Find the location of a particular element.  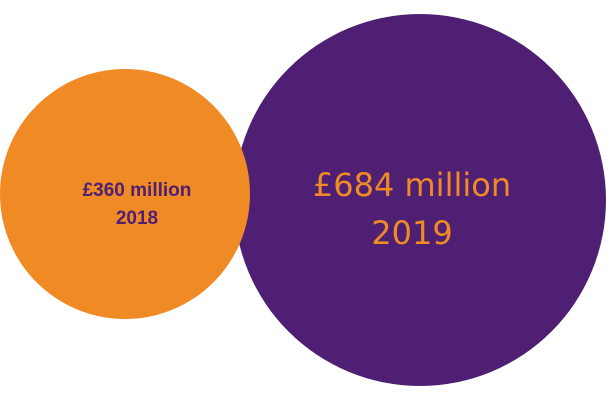

bubble-2018-year: 2018 is located at coordinates (137, 218).